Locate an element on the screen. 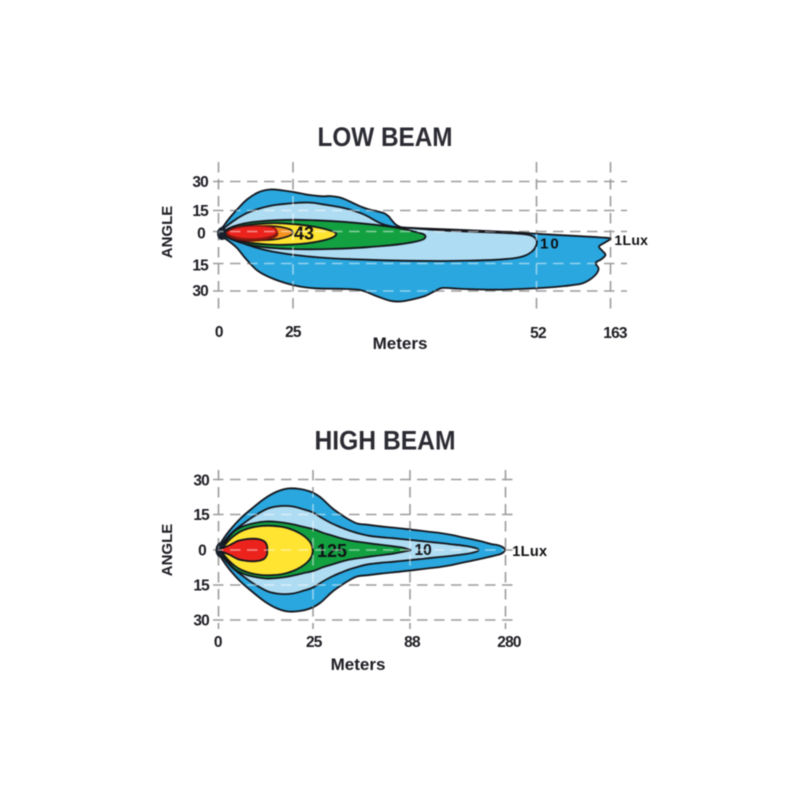  svg-text: 10 is located at coordinates (550, 244).